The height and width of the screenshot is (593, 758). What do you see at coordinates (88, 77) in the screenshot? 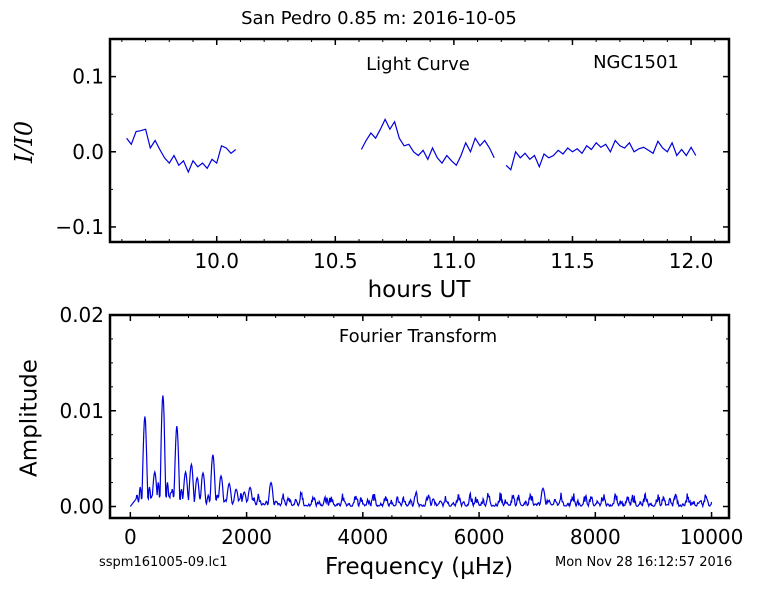
I see `light-curve-y-tick-label: 0.1` at bounding box center [88, 77].